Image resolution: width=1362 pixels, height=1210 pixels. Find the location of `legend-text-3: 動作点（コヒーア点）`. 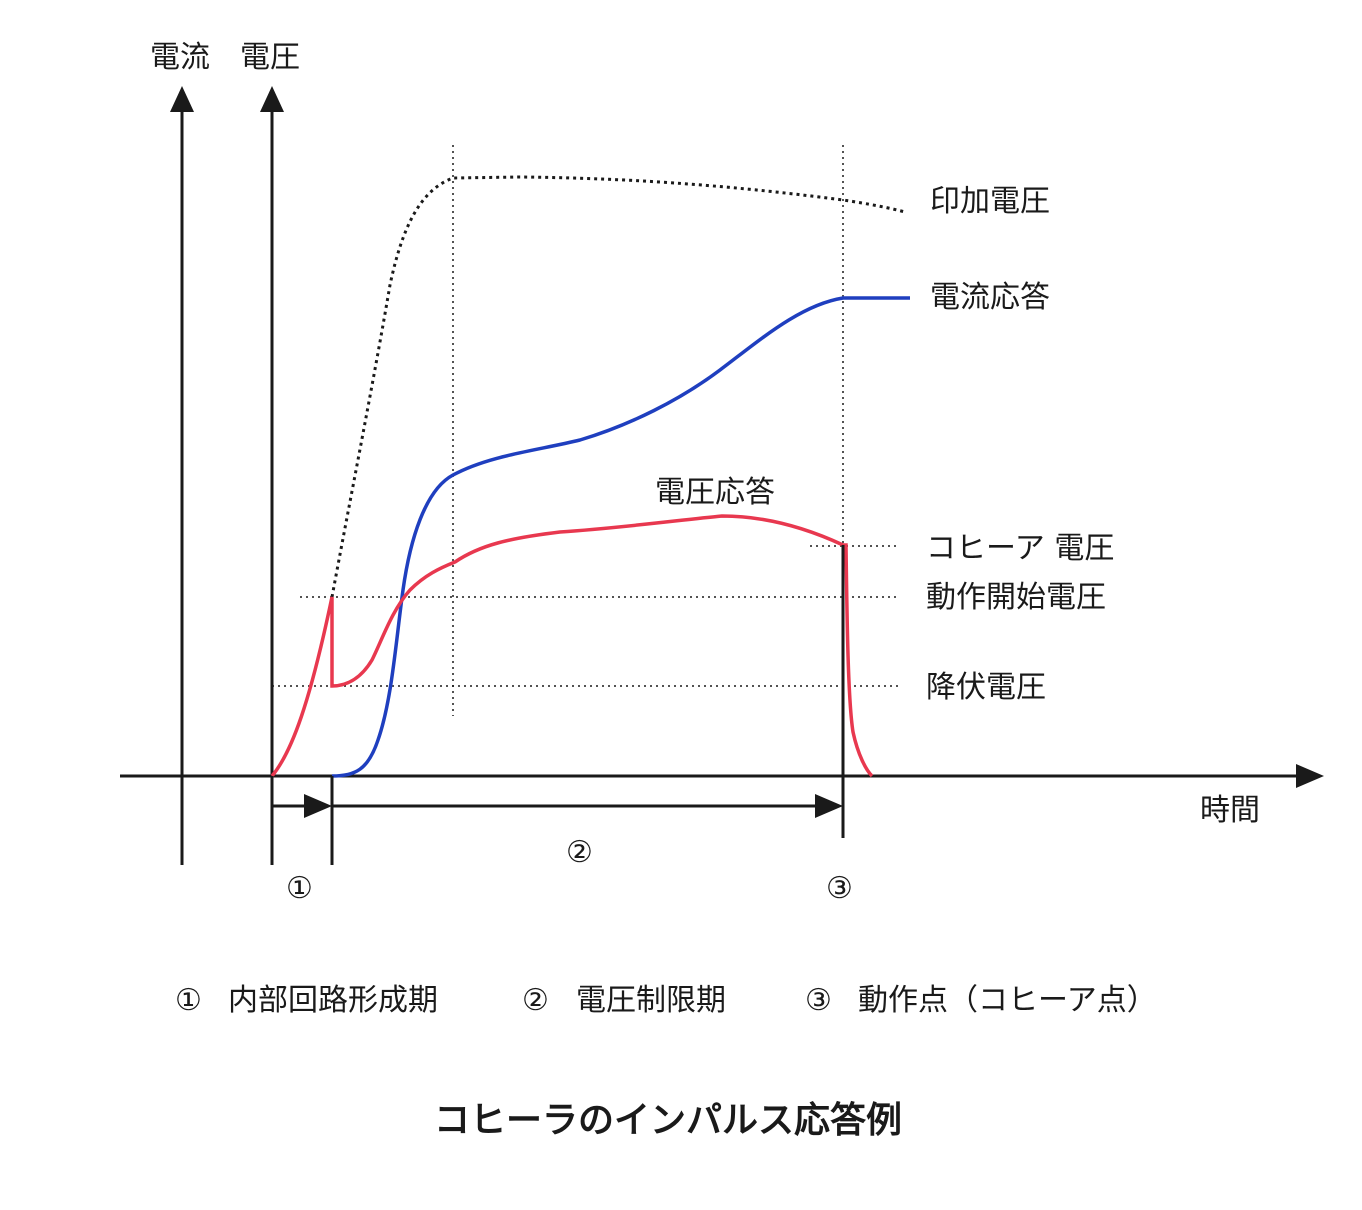

legend-text-3: 動作点（コヒーア点） is located at coordinates (1007, 1000).